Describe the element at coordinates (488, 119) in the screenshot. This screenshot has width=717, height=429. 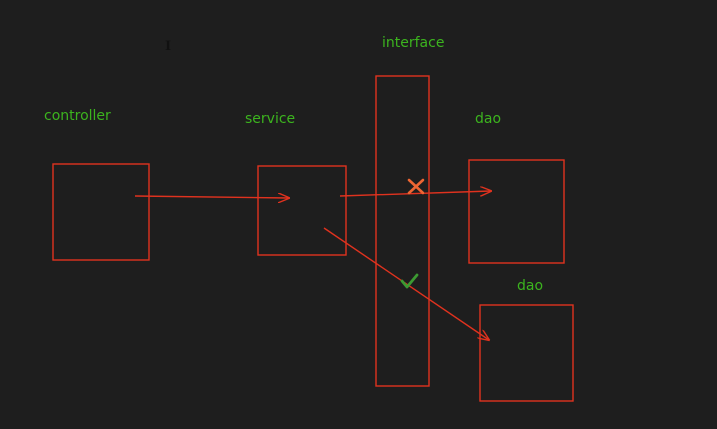
I see `dao-top-label: dao` at that location.